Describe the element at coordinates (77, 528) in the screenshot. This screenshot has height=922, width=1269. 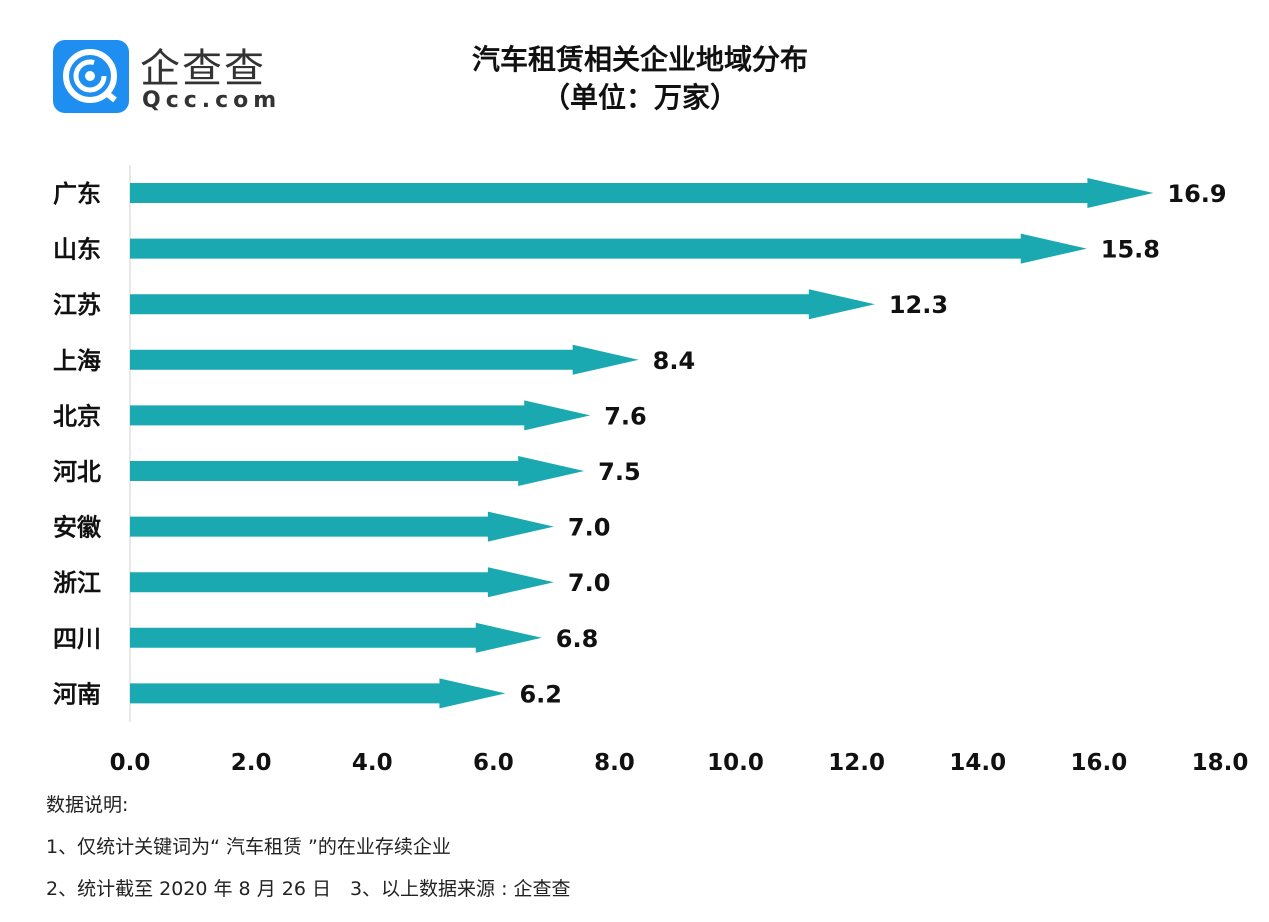
I see `category-label: 安徽` at that location.